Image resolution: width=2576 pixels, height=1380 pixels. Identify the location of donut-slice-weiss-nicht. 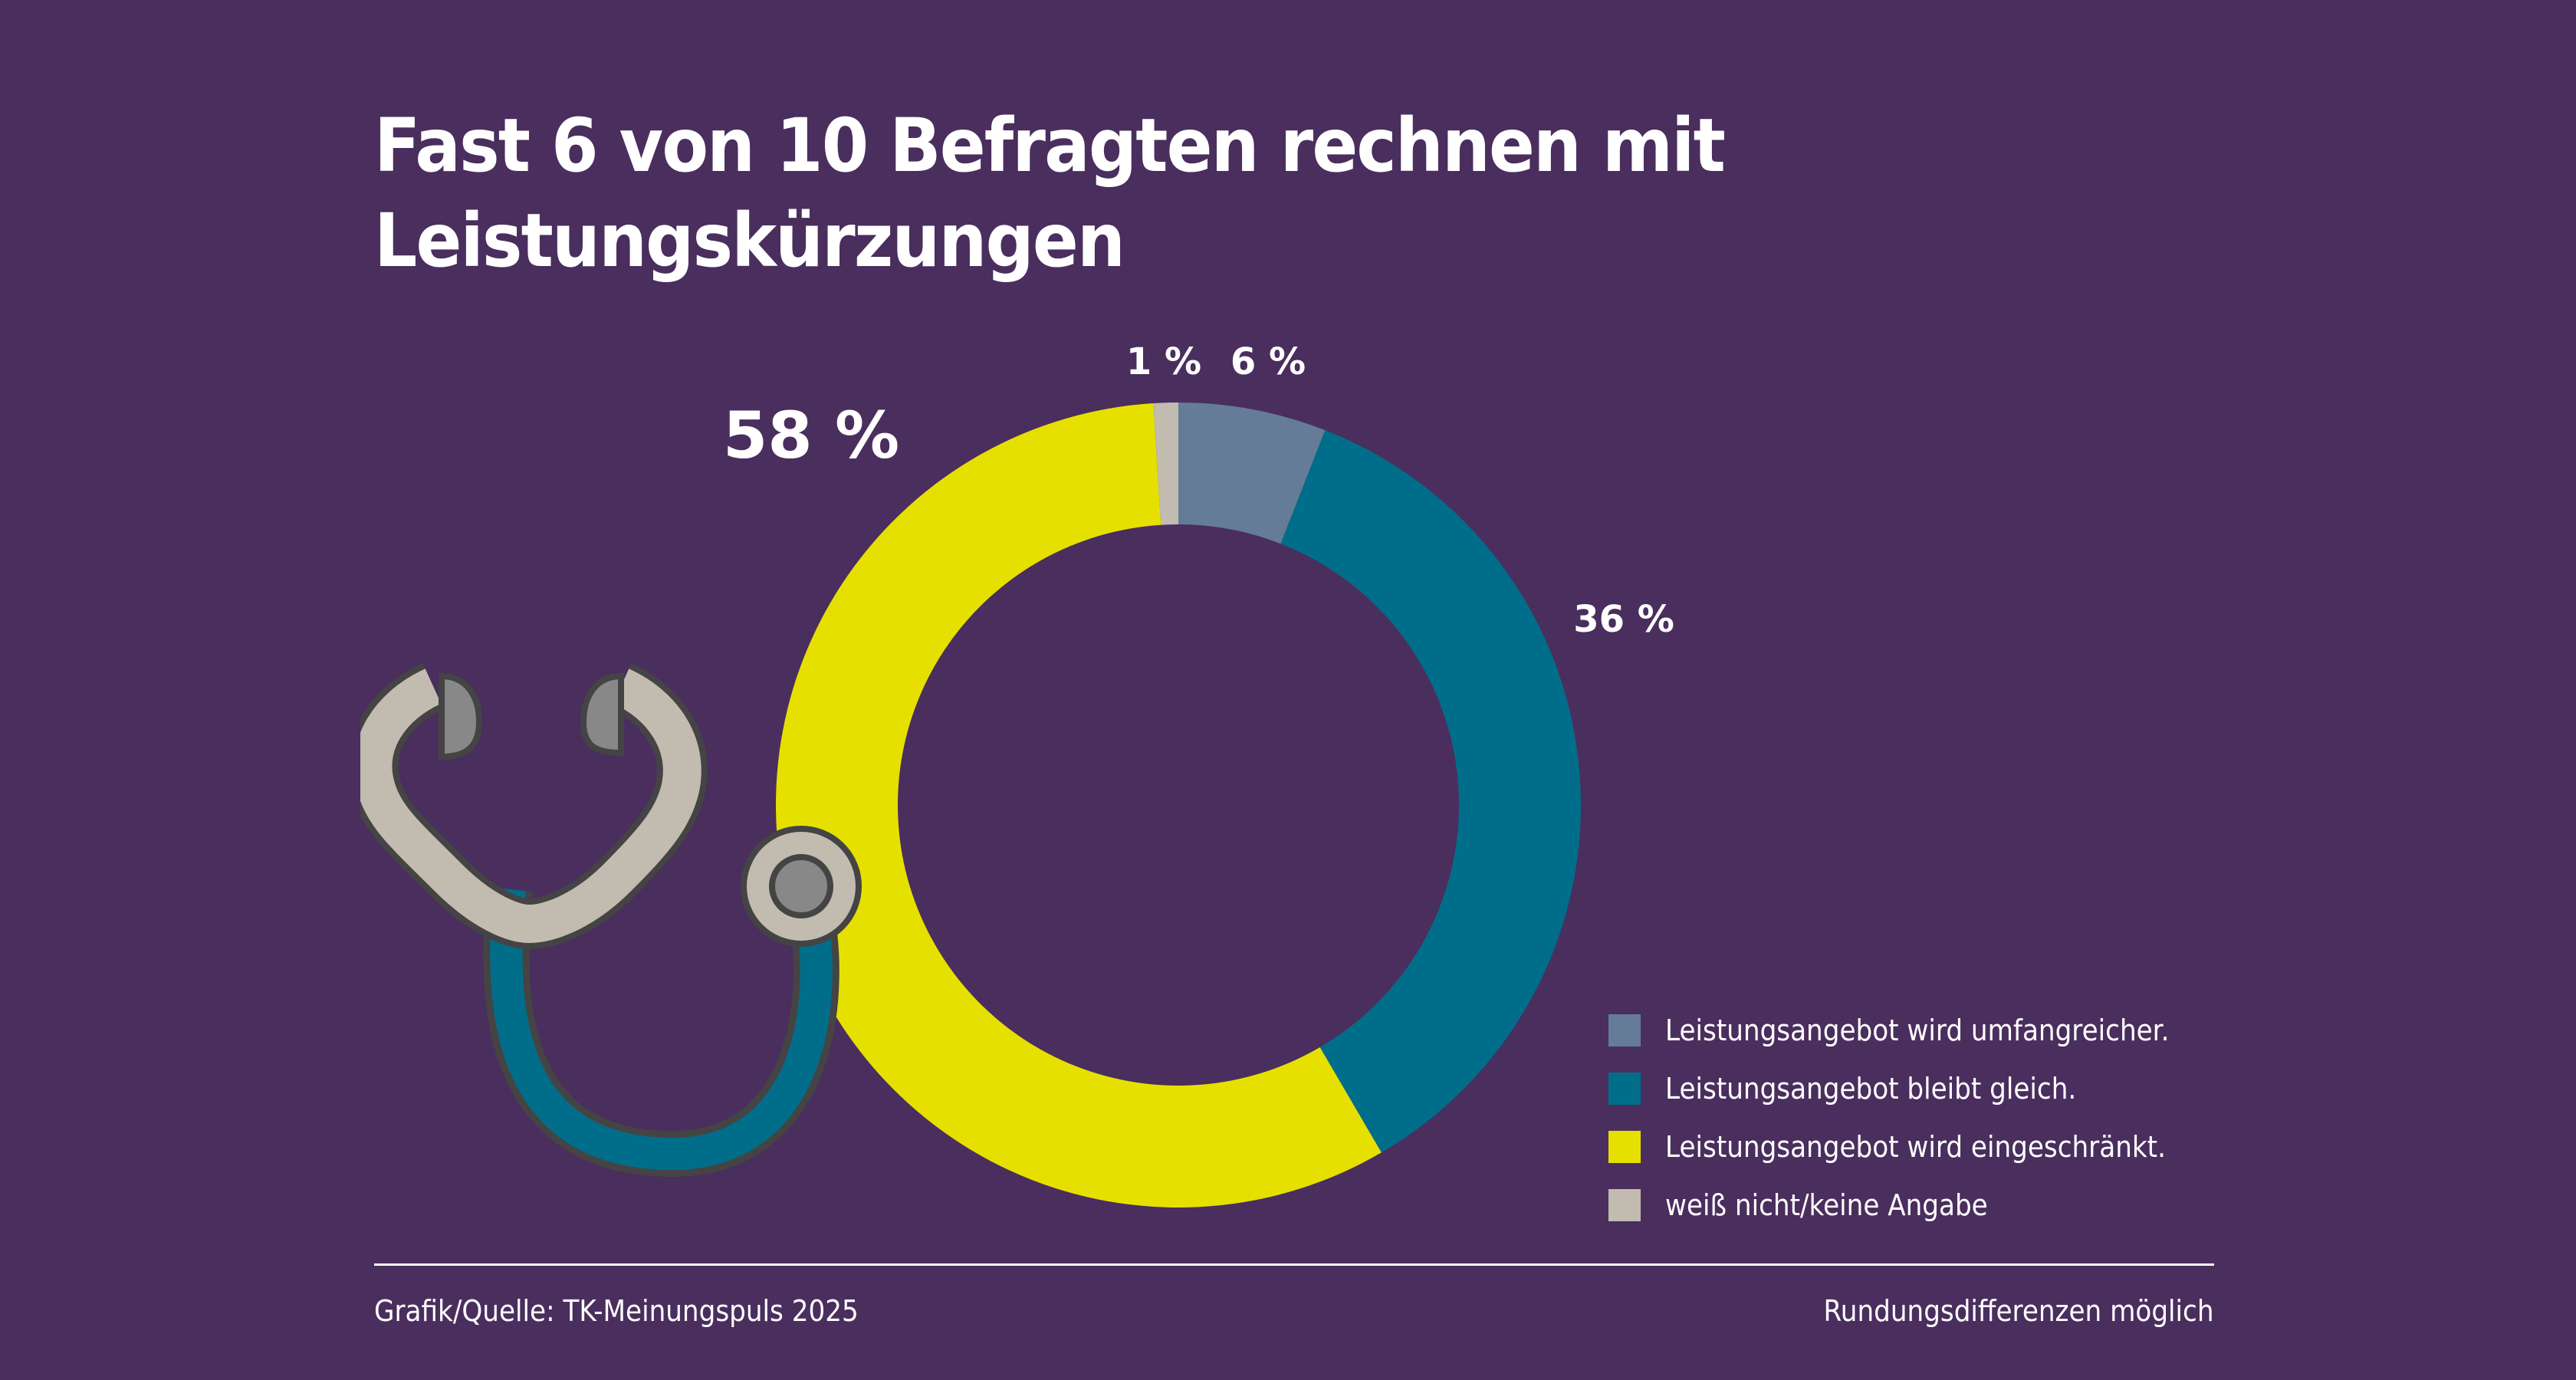
(1165, 464).